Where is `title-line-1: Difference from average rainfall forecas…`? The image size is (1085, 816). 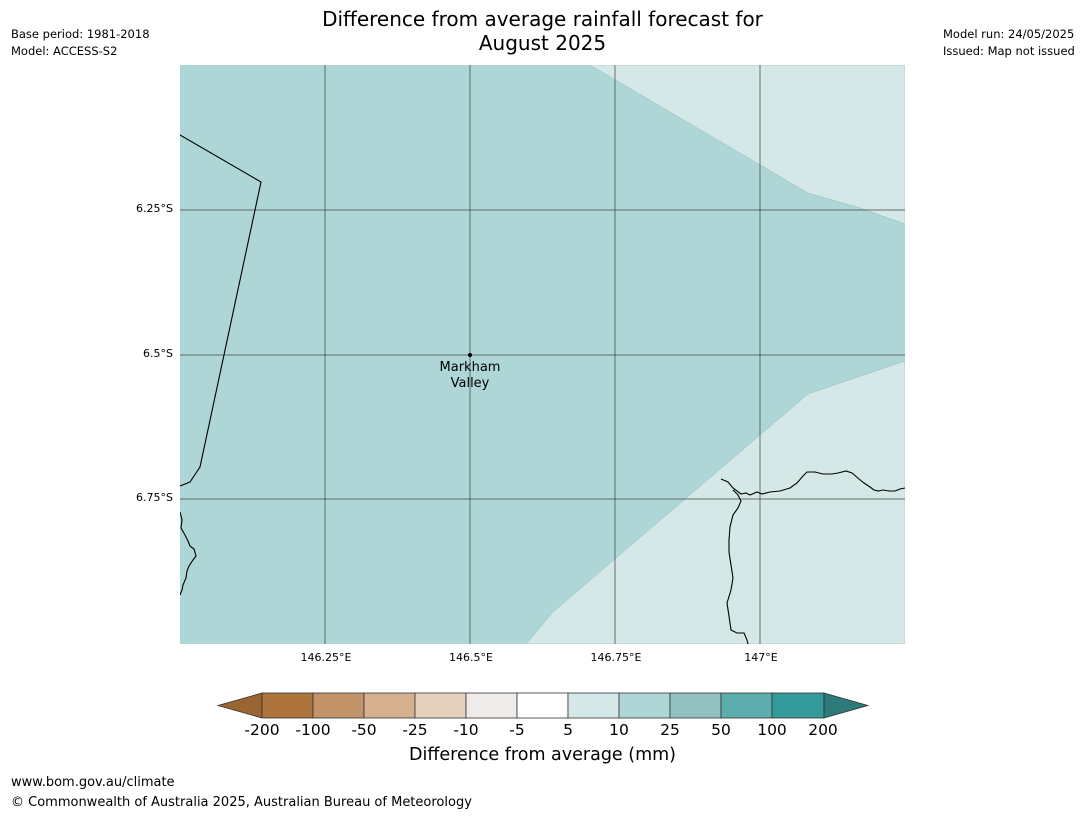
title-line-1: Difference from average rainfall forecas… is located at coordinates (542, 19).